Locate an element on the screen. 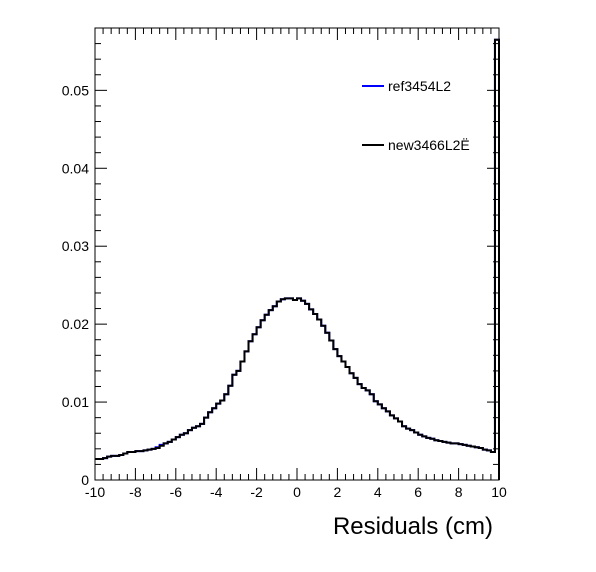 The width and height of the screenshot is (596, 572). legend: ref3454L2 new3466L2Ë is located at coordinates (413, 116).